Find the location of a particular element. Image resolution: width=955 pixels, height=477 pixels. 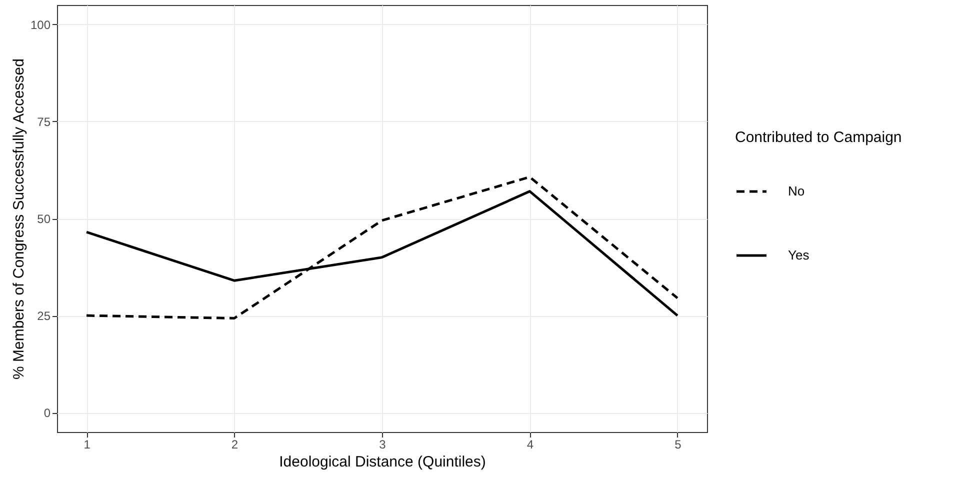

y-axis-title: % Members of Congress Successfully Accessed is located at coordinates (19, 219).